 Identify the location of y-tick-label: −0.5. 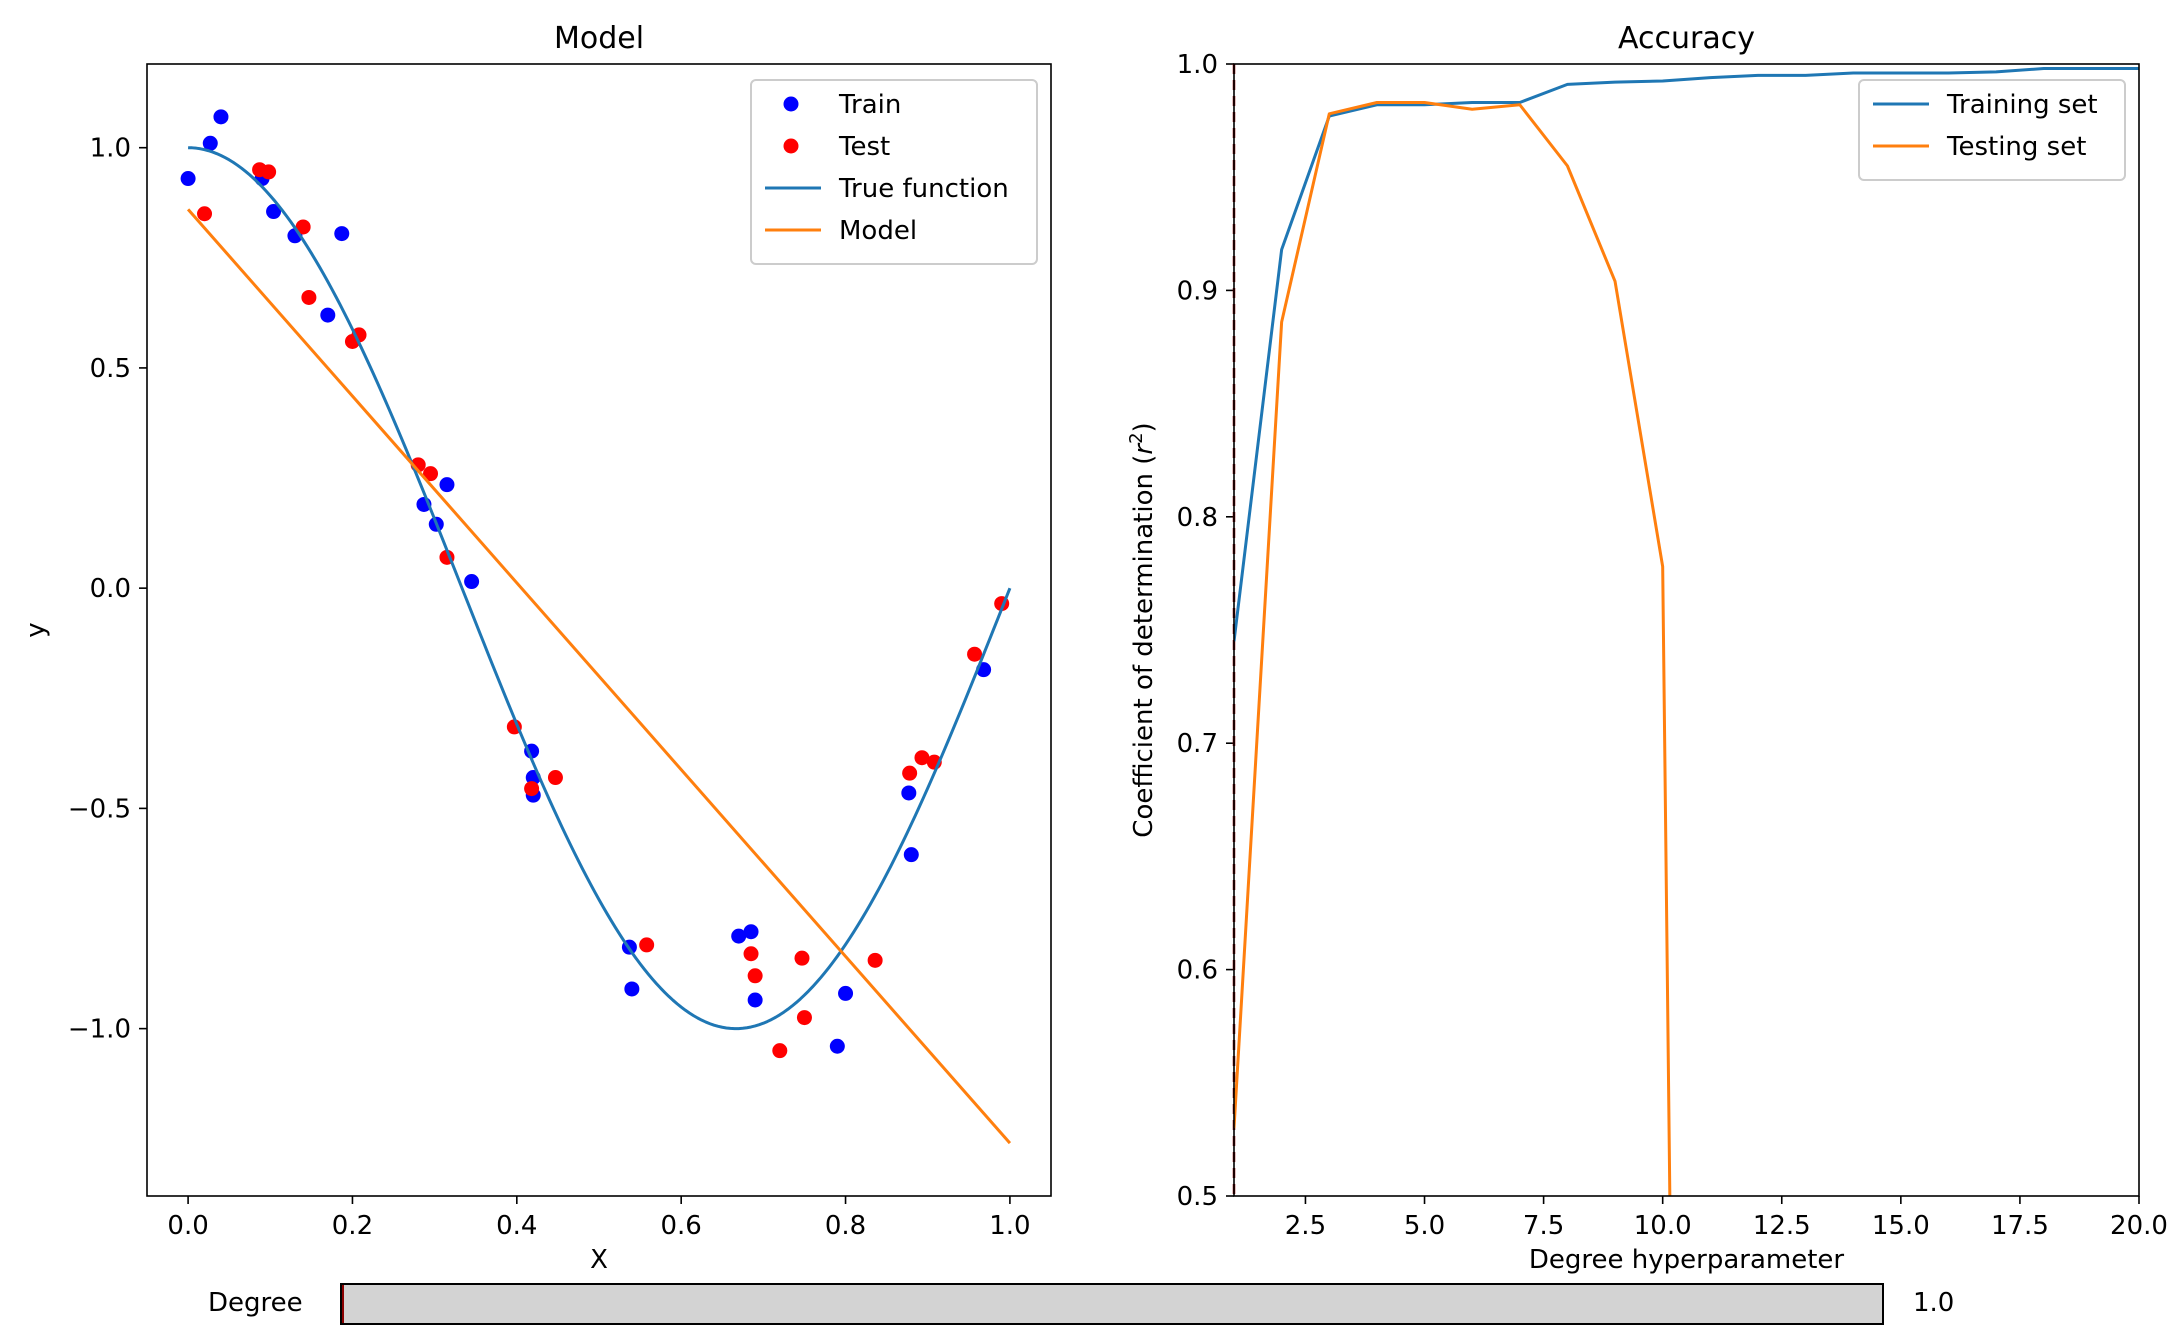
(99, 809).